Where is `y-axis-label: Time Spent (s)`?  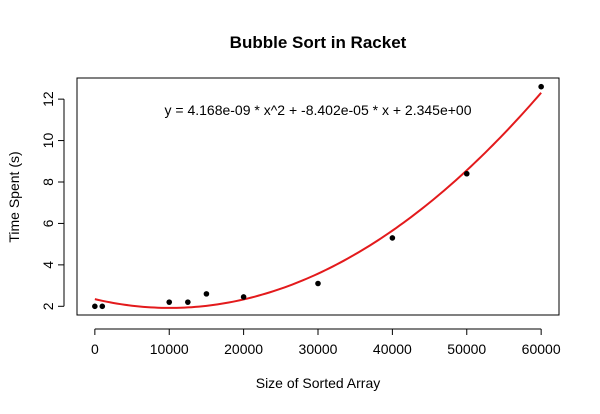
y-axis-label: Time Spent (s) is located at coordinates (14, 196).